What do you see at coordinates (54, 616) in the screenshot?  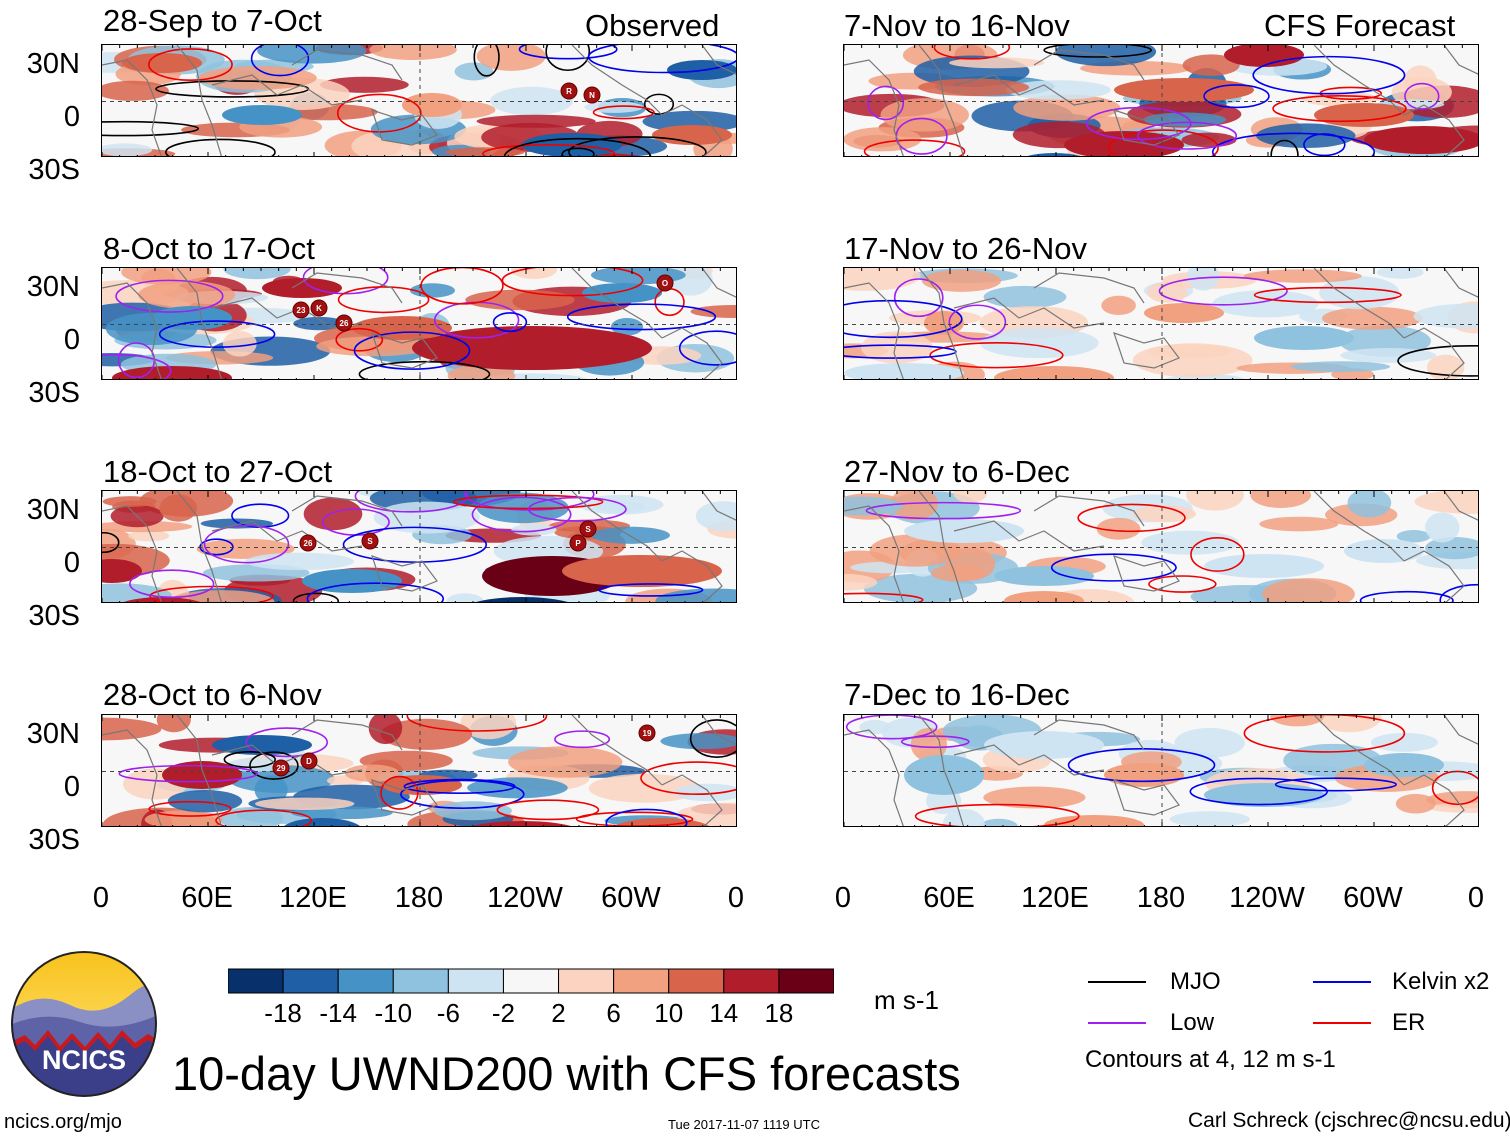 I see `lat-tick: 30S` at bounding box center [54, 616].